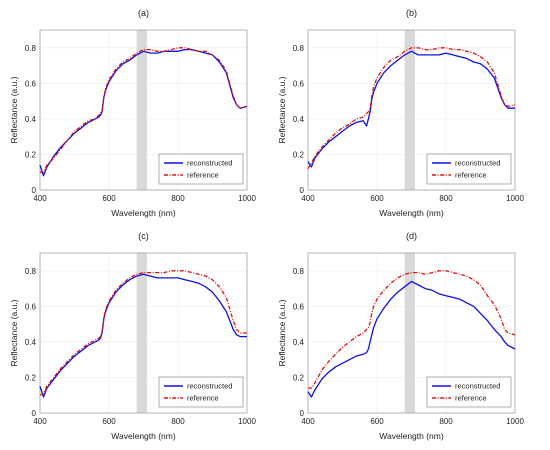 The height and width of the screenshot is (450, 550). I want to click on panel-title: (a), so click(143, 13).